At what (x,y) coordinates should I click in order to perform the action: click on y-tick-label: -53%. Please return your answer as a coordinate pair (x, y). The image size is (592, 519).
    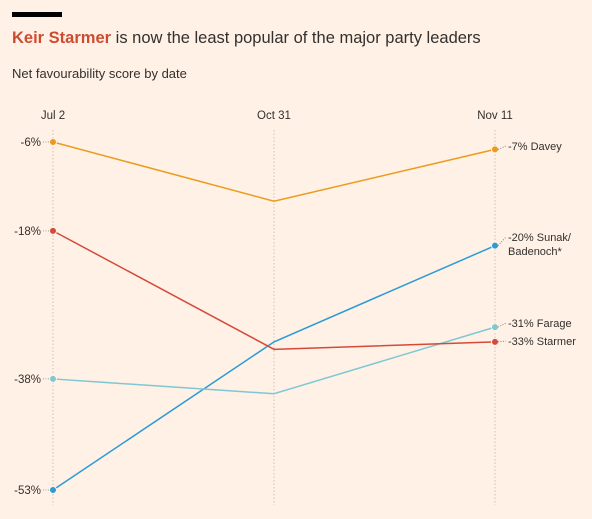
    Looking at the image, I should click on (27, 491).